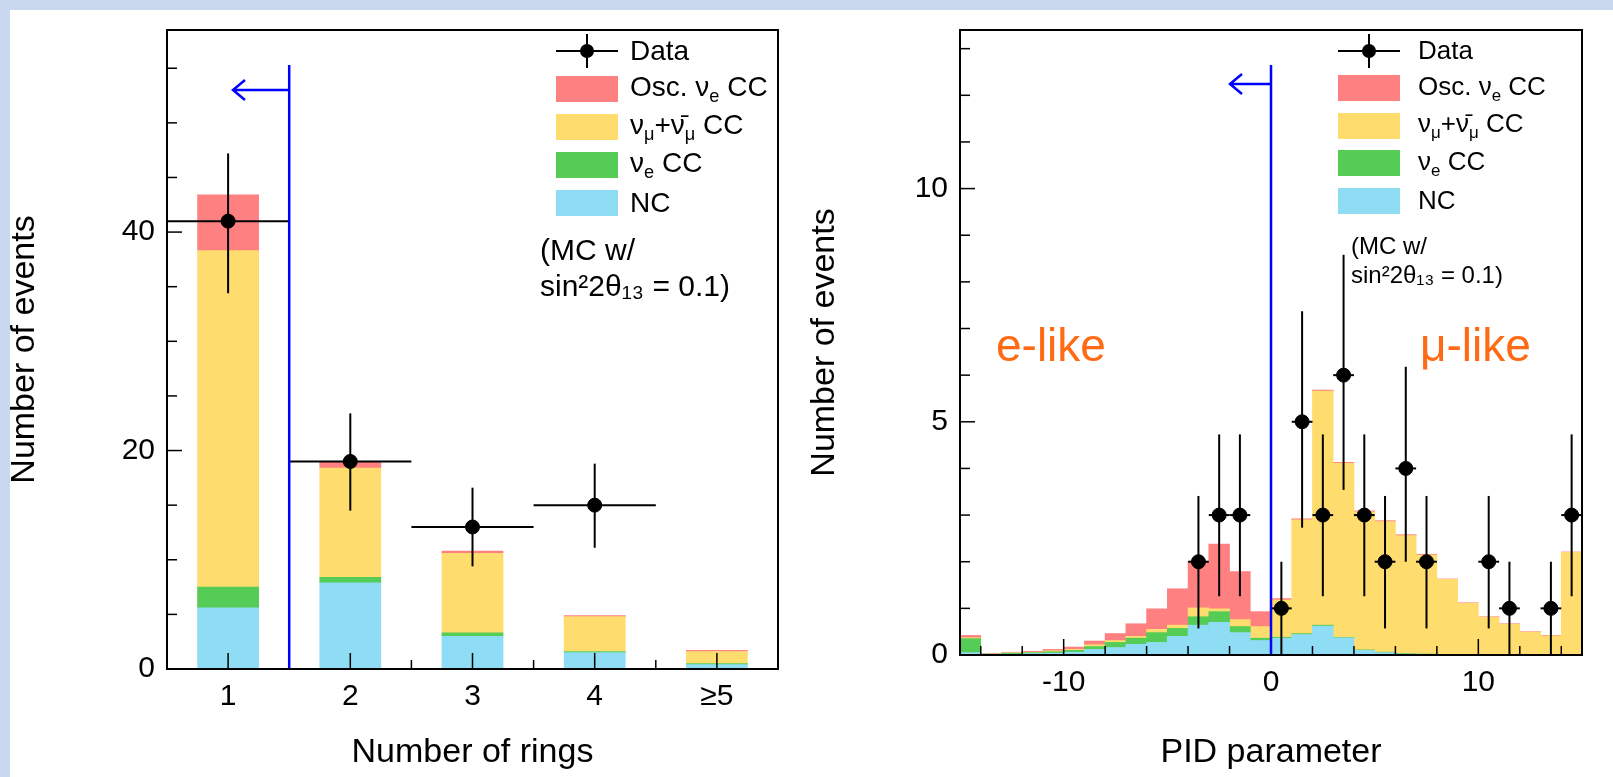  What do you see at coordinates (1475, 345) in the screenshot?
I see `annotation: μ-like` at bounding box center [1475, 345].